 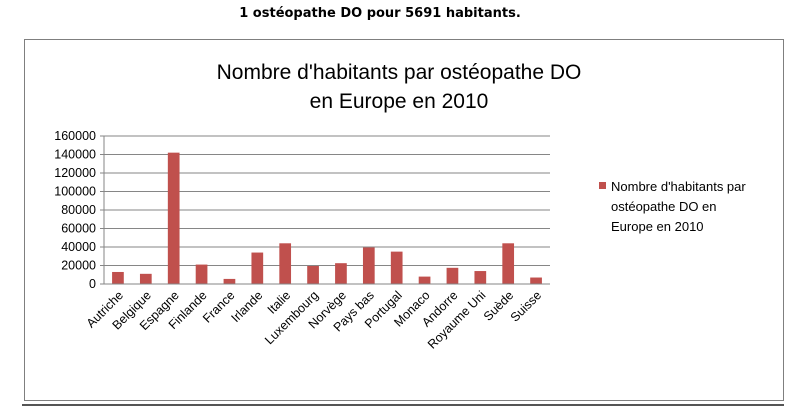 I want to click on page-heading: 1 ostéopathe DO pour 5691 habitants., so click(x=380, y=13).